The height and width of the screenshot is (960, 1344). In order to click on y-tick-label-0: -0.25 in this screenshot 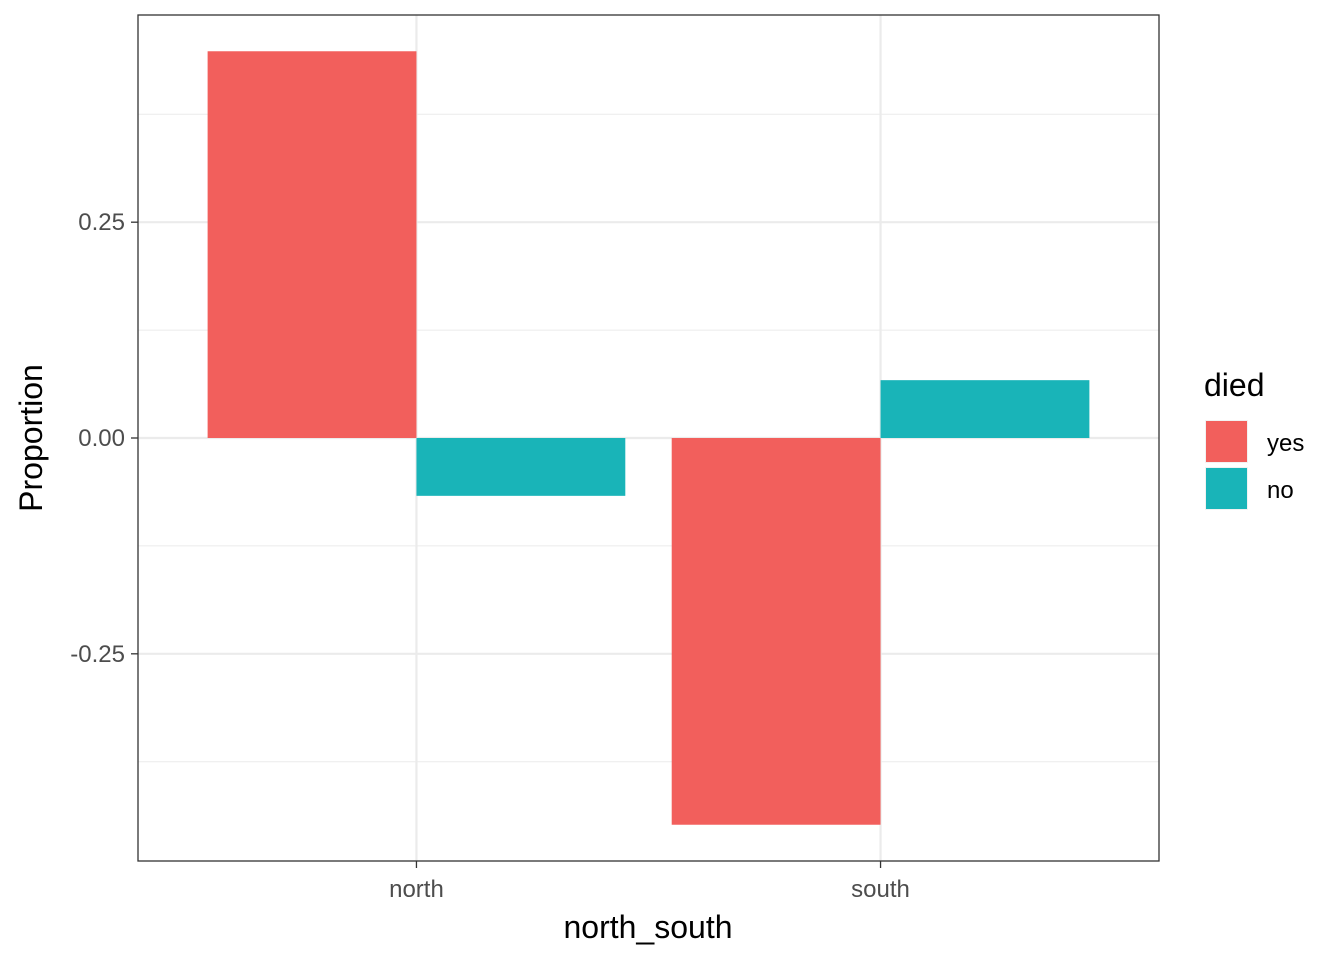, I will do `click(97, 654)`.